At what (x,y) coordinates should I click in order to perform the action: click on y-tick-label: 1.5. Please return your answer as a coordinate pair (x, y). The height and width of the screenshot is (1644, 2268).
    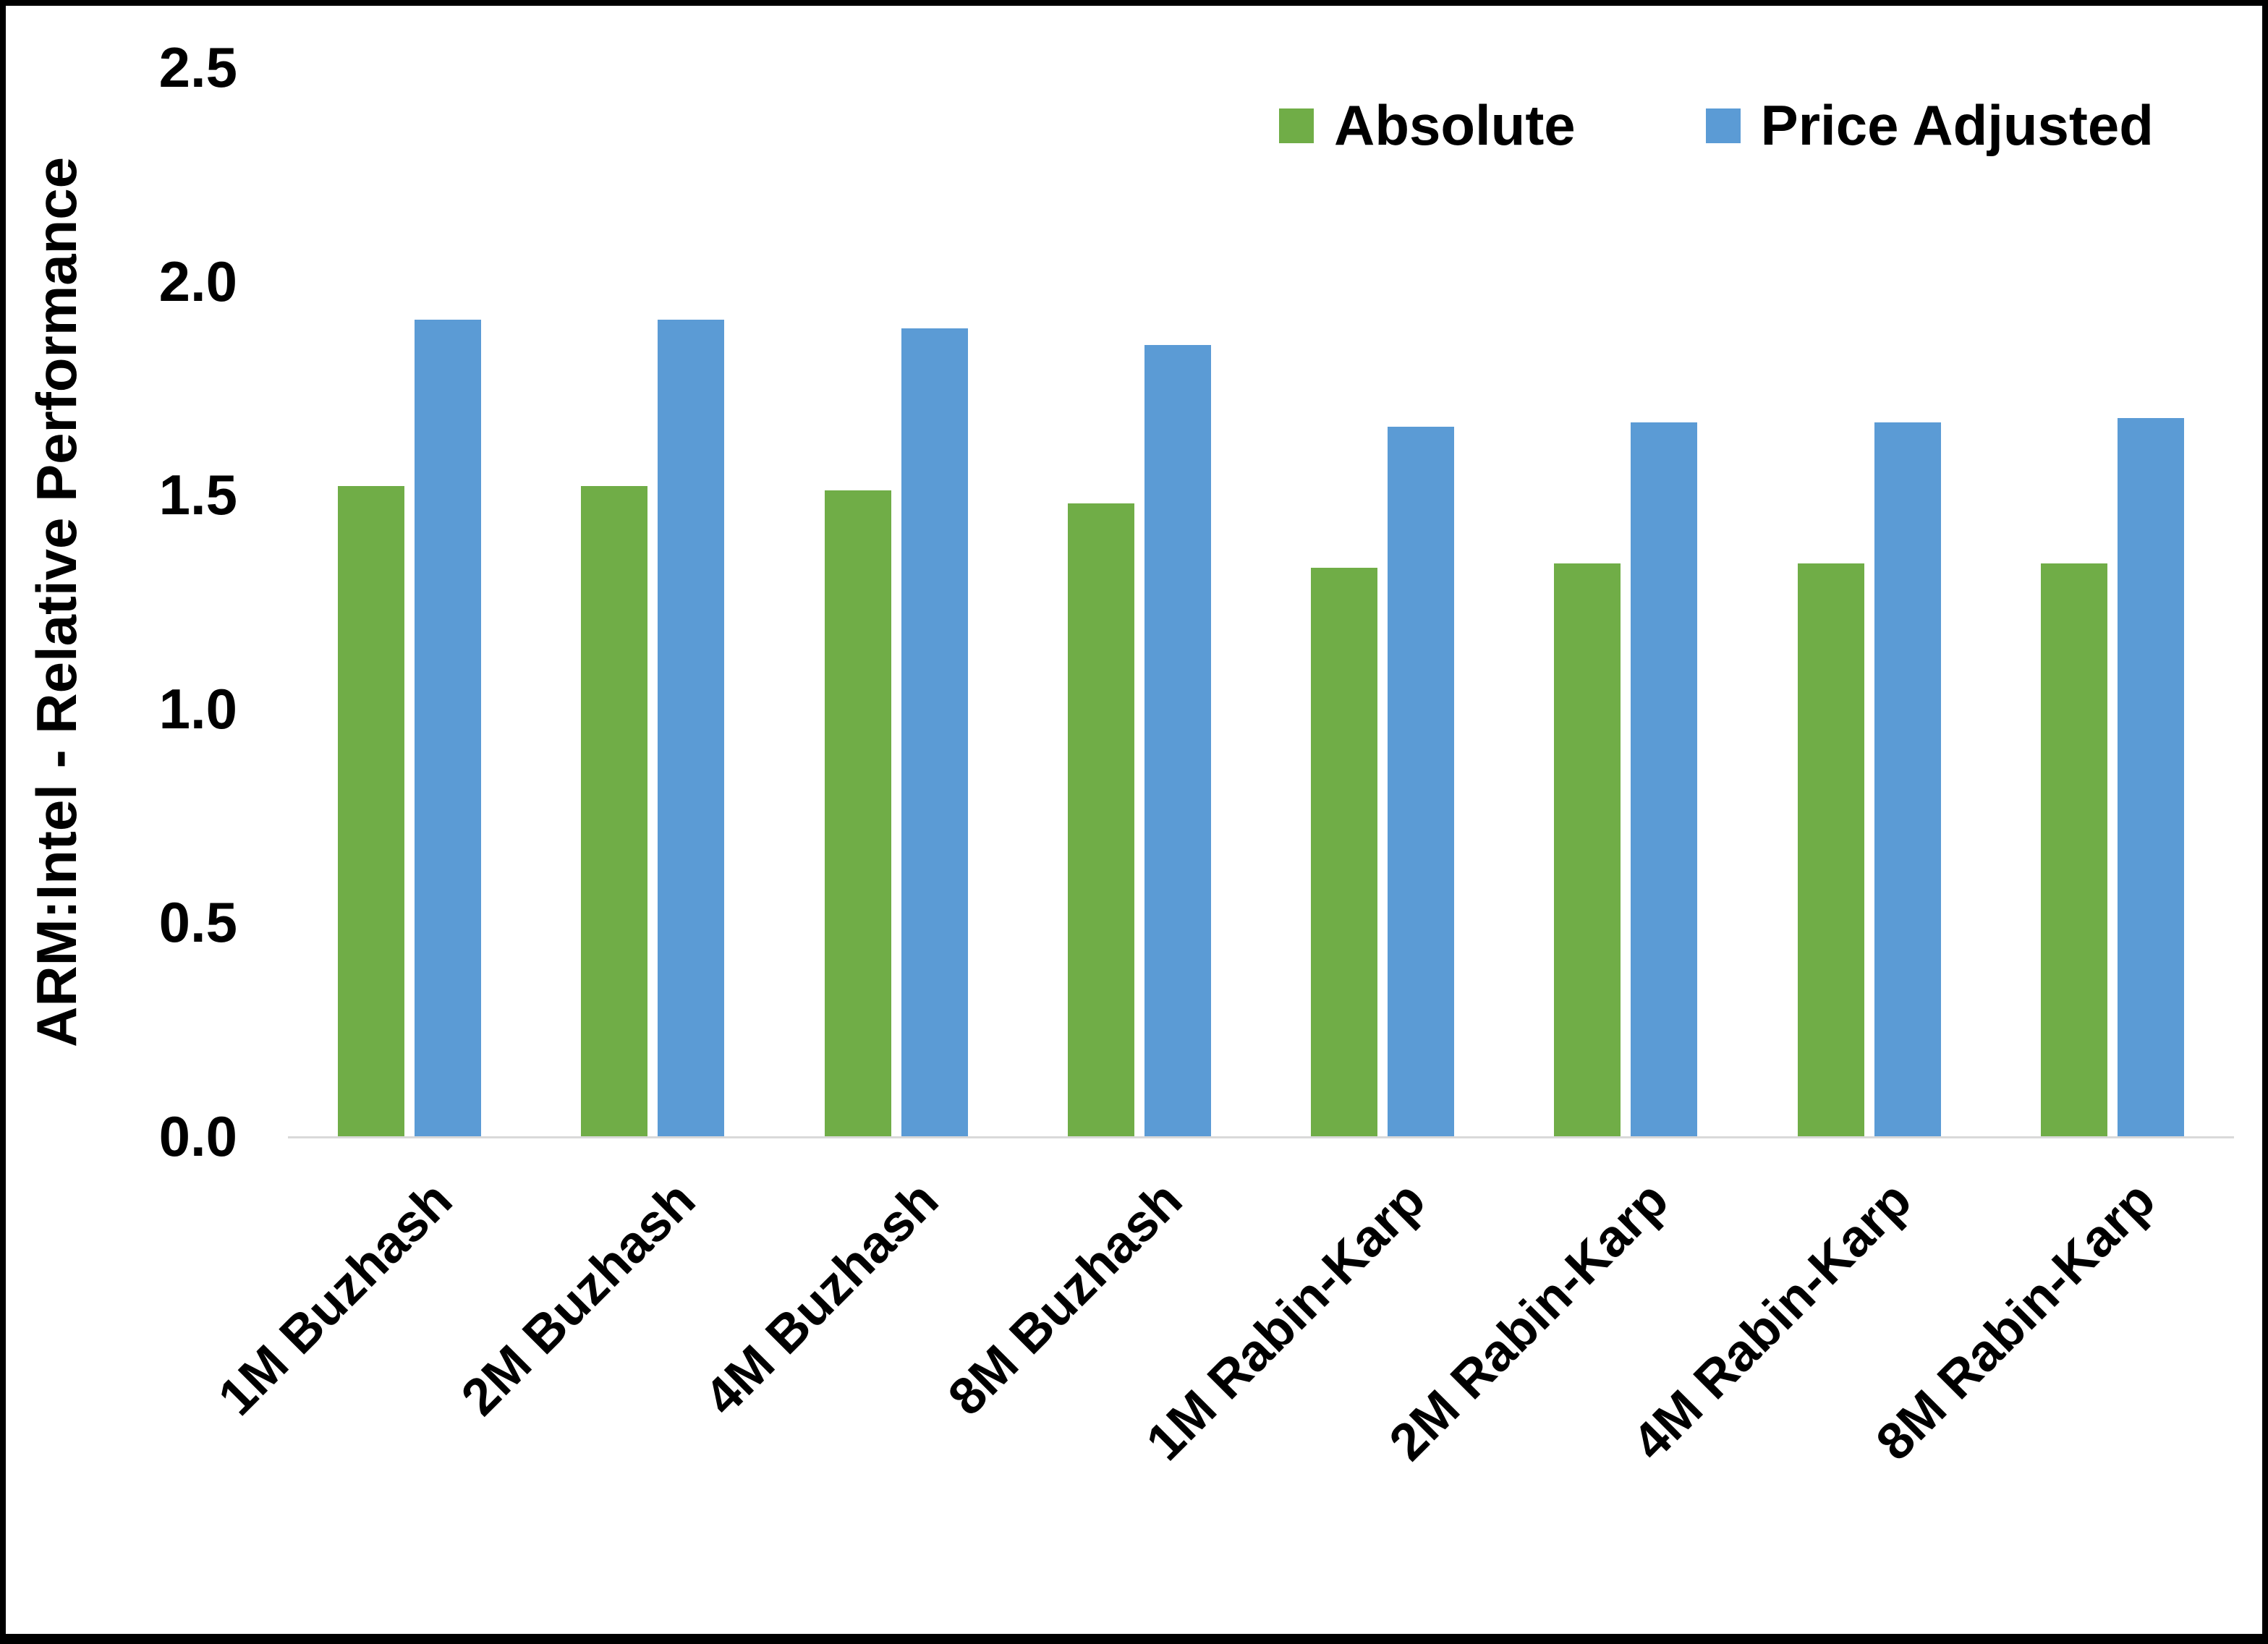
    Looking at the image, I should click on (197, 495).